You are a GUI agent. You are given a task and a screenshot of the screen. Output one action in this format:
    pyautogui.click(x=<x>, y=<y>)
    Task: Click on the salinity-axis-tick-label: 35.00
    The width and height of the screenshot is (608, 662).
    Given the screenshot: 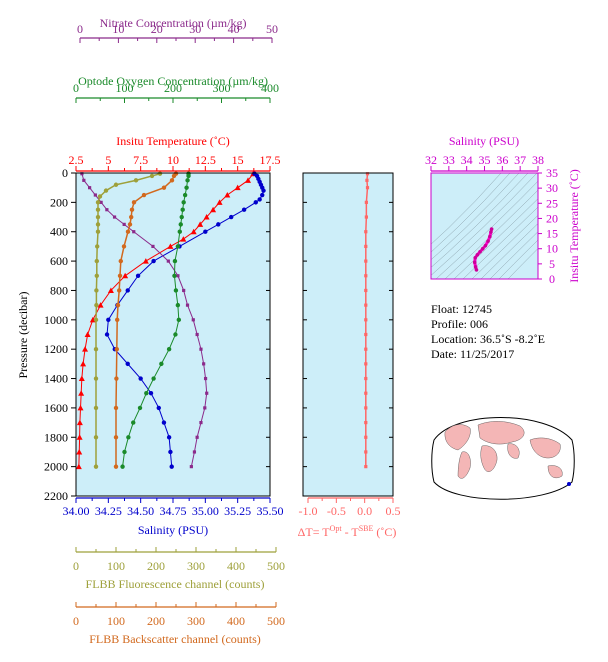 What is the action you would take?
    pyautogui.click(x=205, y=511)
    